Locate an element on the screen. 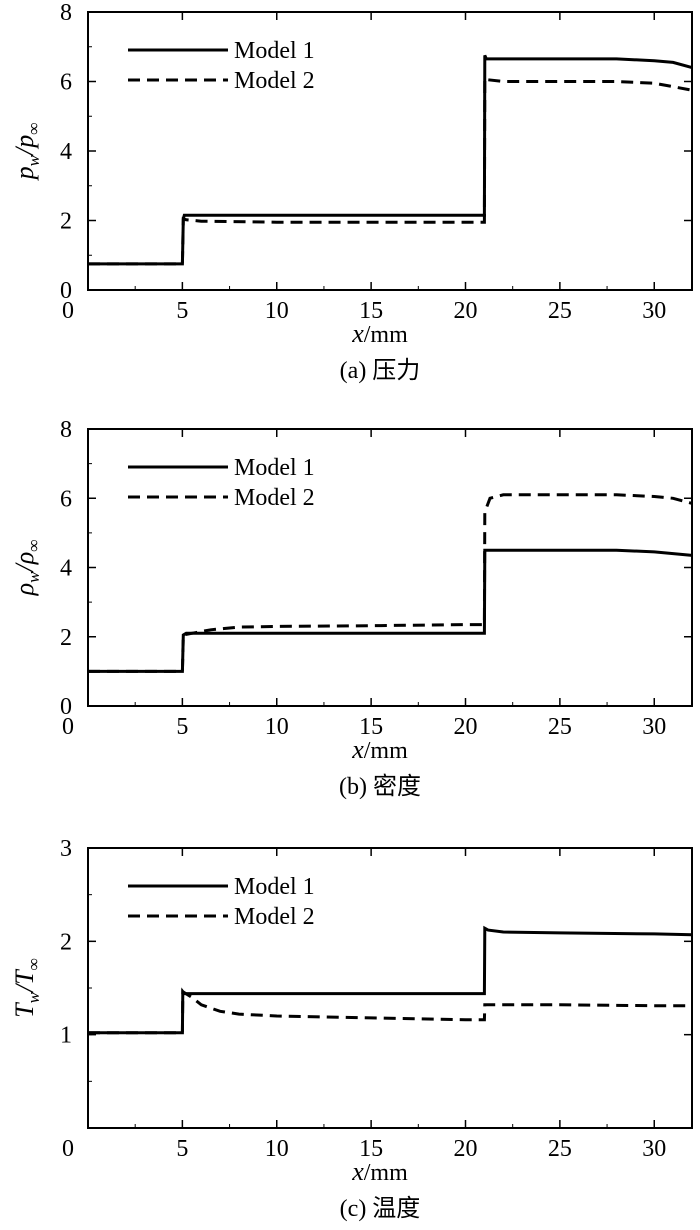 The height and width of the screenshot is (1230, 700). y-tick-label: 1 is located at coordinates (66, 1036).